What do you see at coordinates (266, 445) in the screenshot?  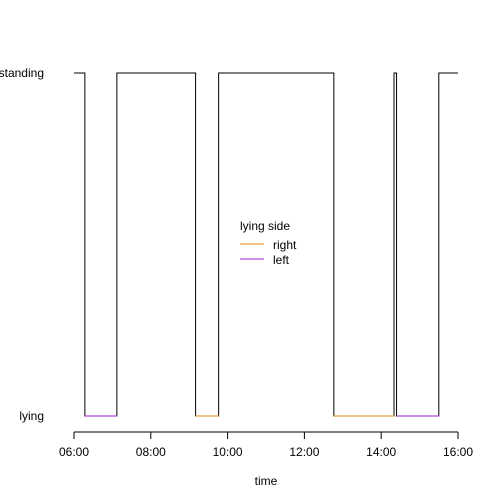 I see `x-axis: 06:00 08:00 10:00 12:00 14:00 16:00` at bounding box center [266, 445].